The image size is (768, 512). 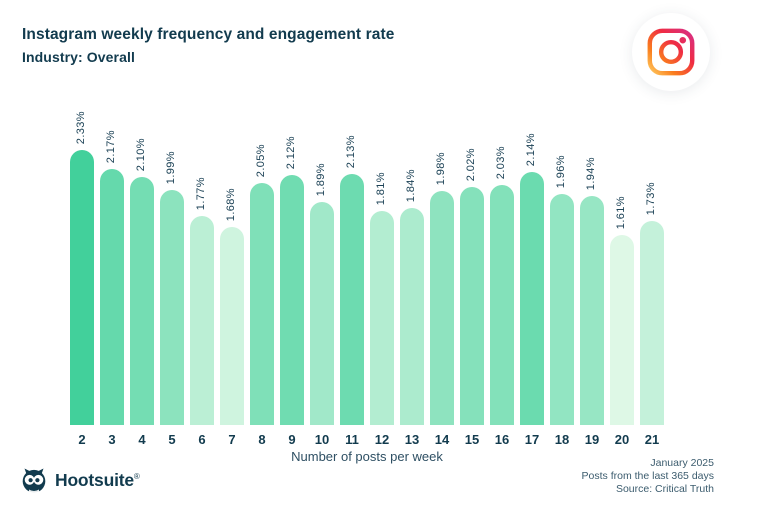 I want to click on x-tick-label: 14, so click(x=442, y=439).